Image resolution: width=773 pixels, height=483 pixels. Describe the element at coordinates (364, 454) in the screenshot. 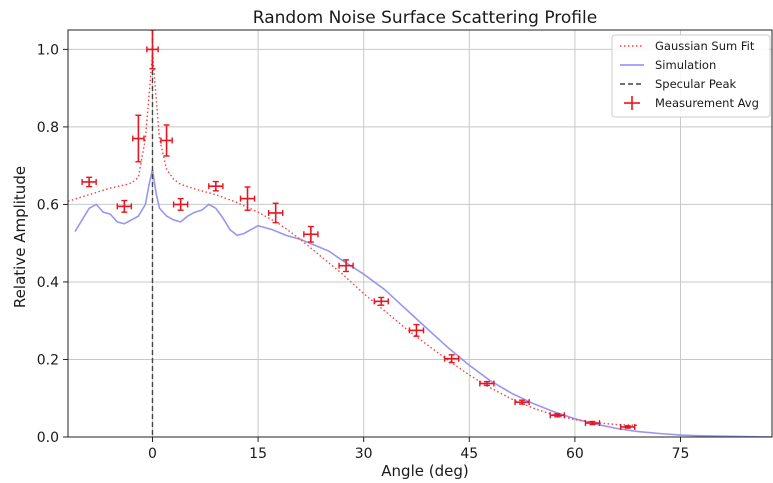

I see `x-tick-label: 30` at that location.